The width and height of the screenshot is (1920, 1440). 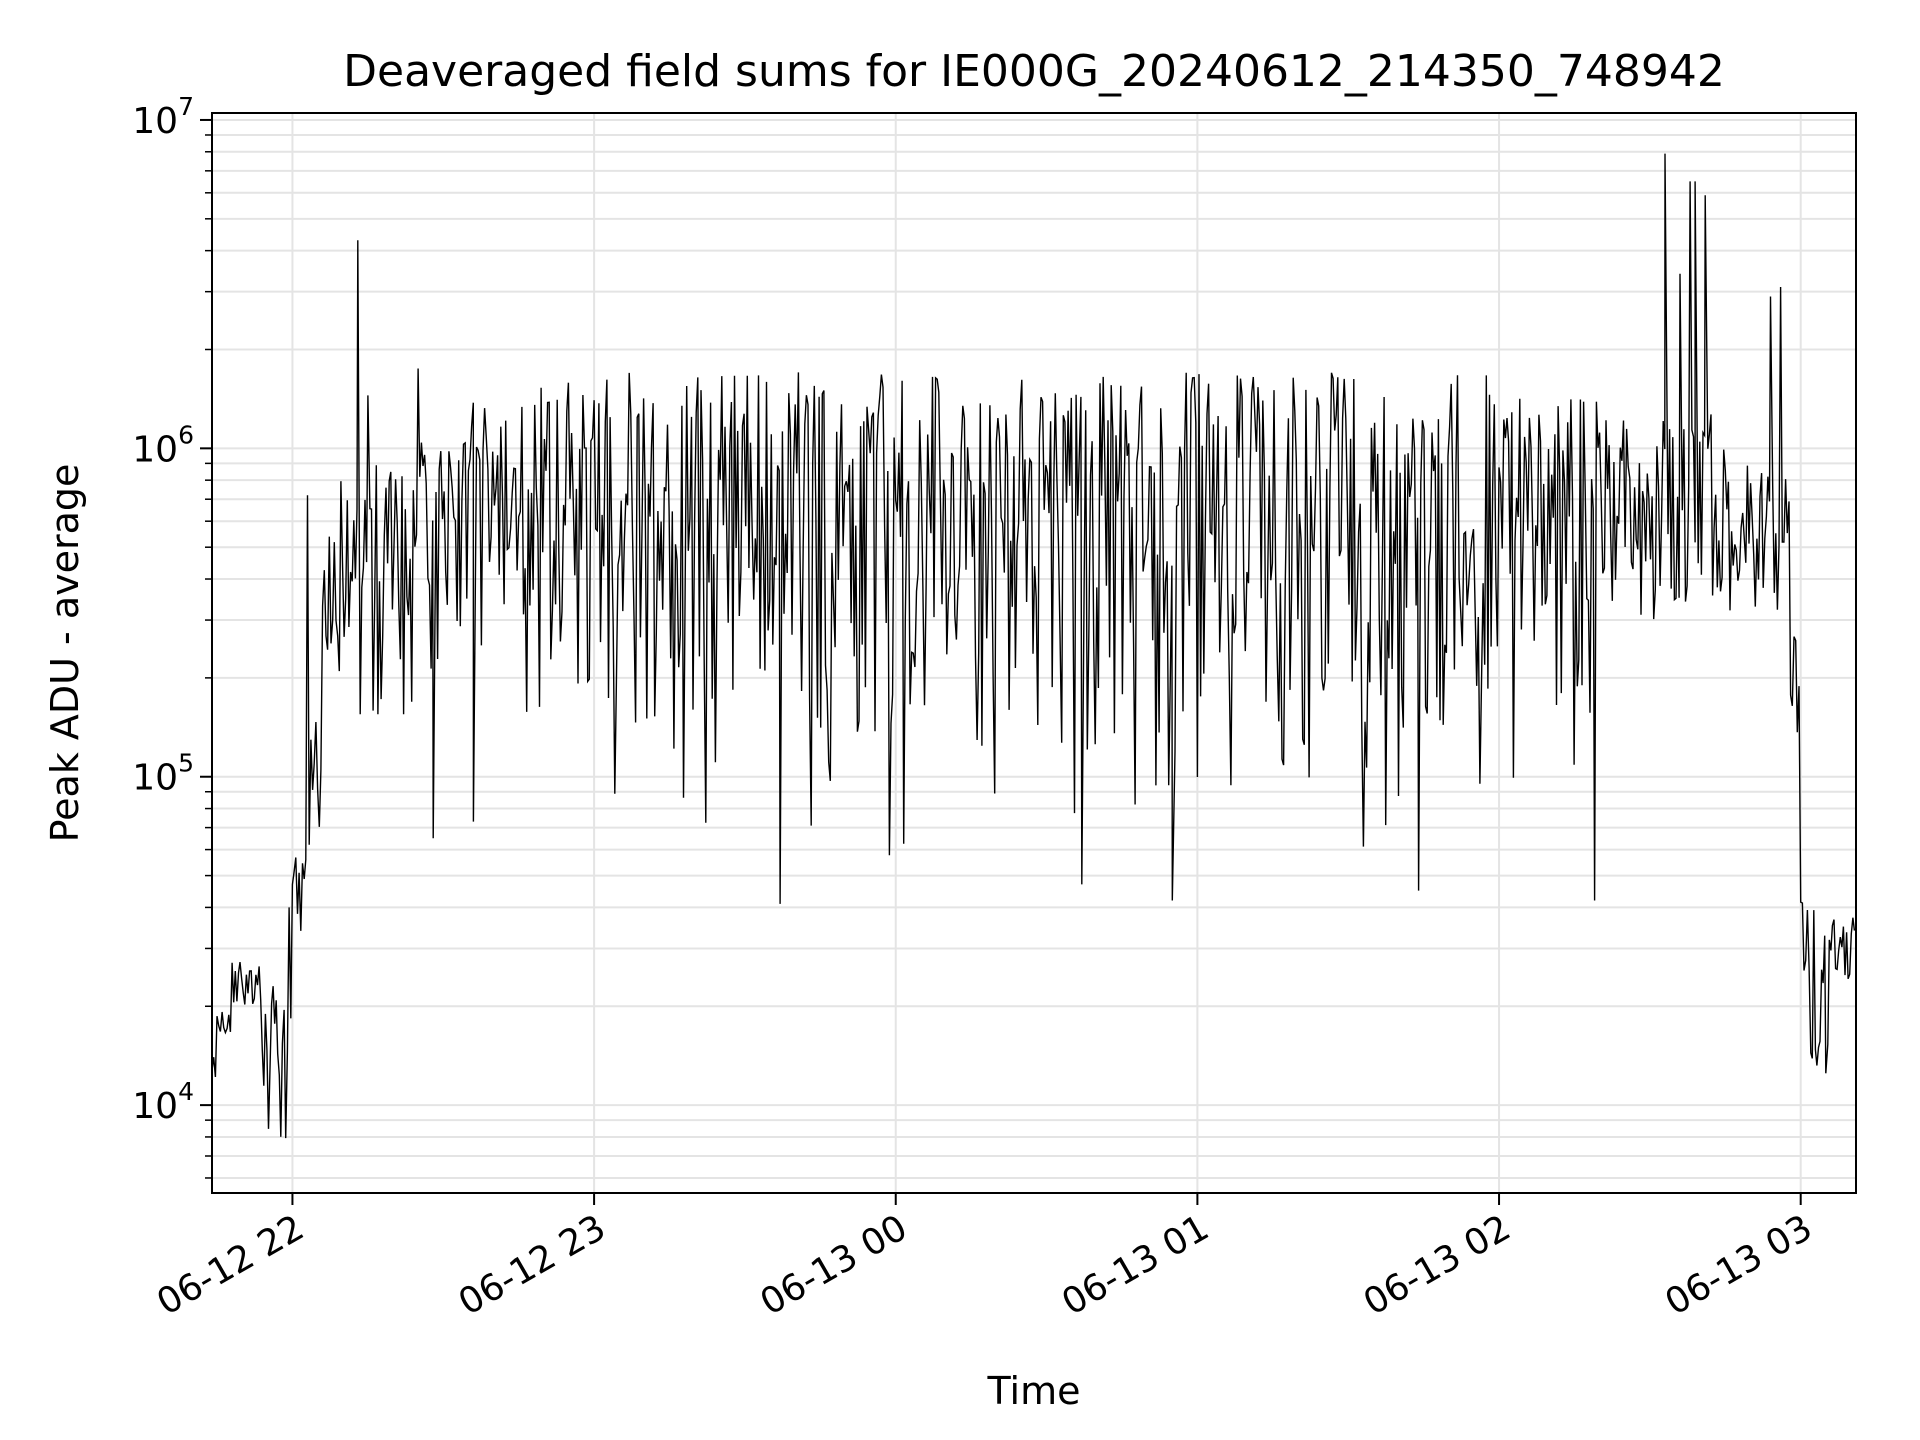 What do you see at coordinates (163, 774) in the screenshot?
I see `y-tick-label: 10⁵` at bounding box center [163, 774].